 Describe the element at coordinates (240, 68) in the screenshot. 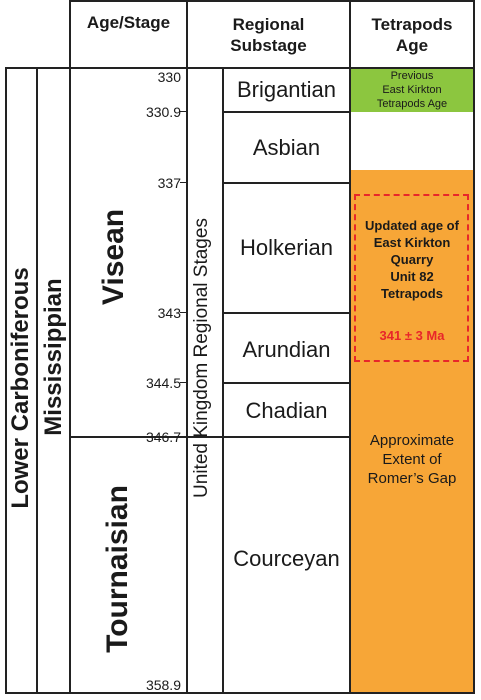

I see `header-bottom-border` at that location.